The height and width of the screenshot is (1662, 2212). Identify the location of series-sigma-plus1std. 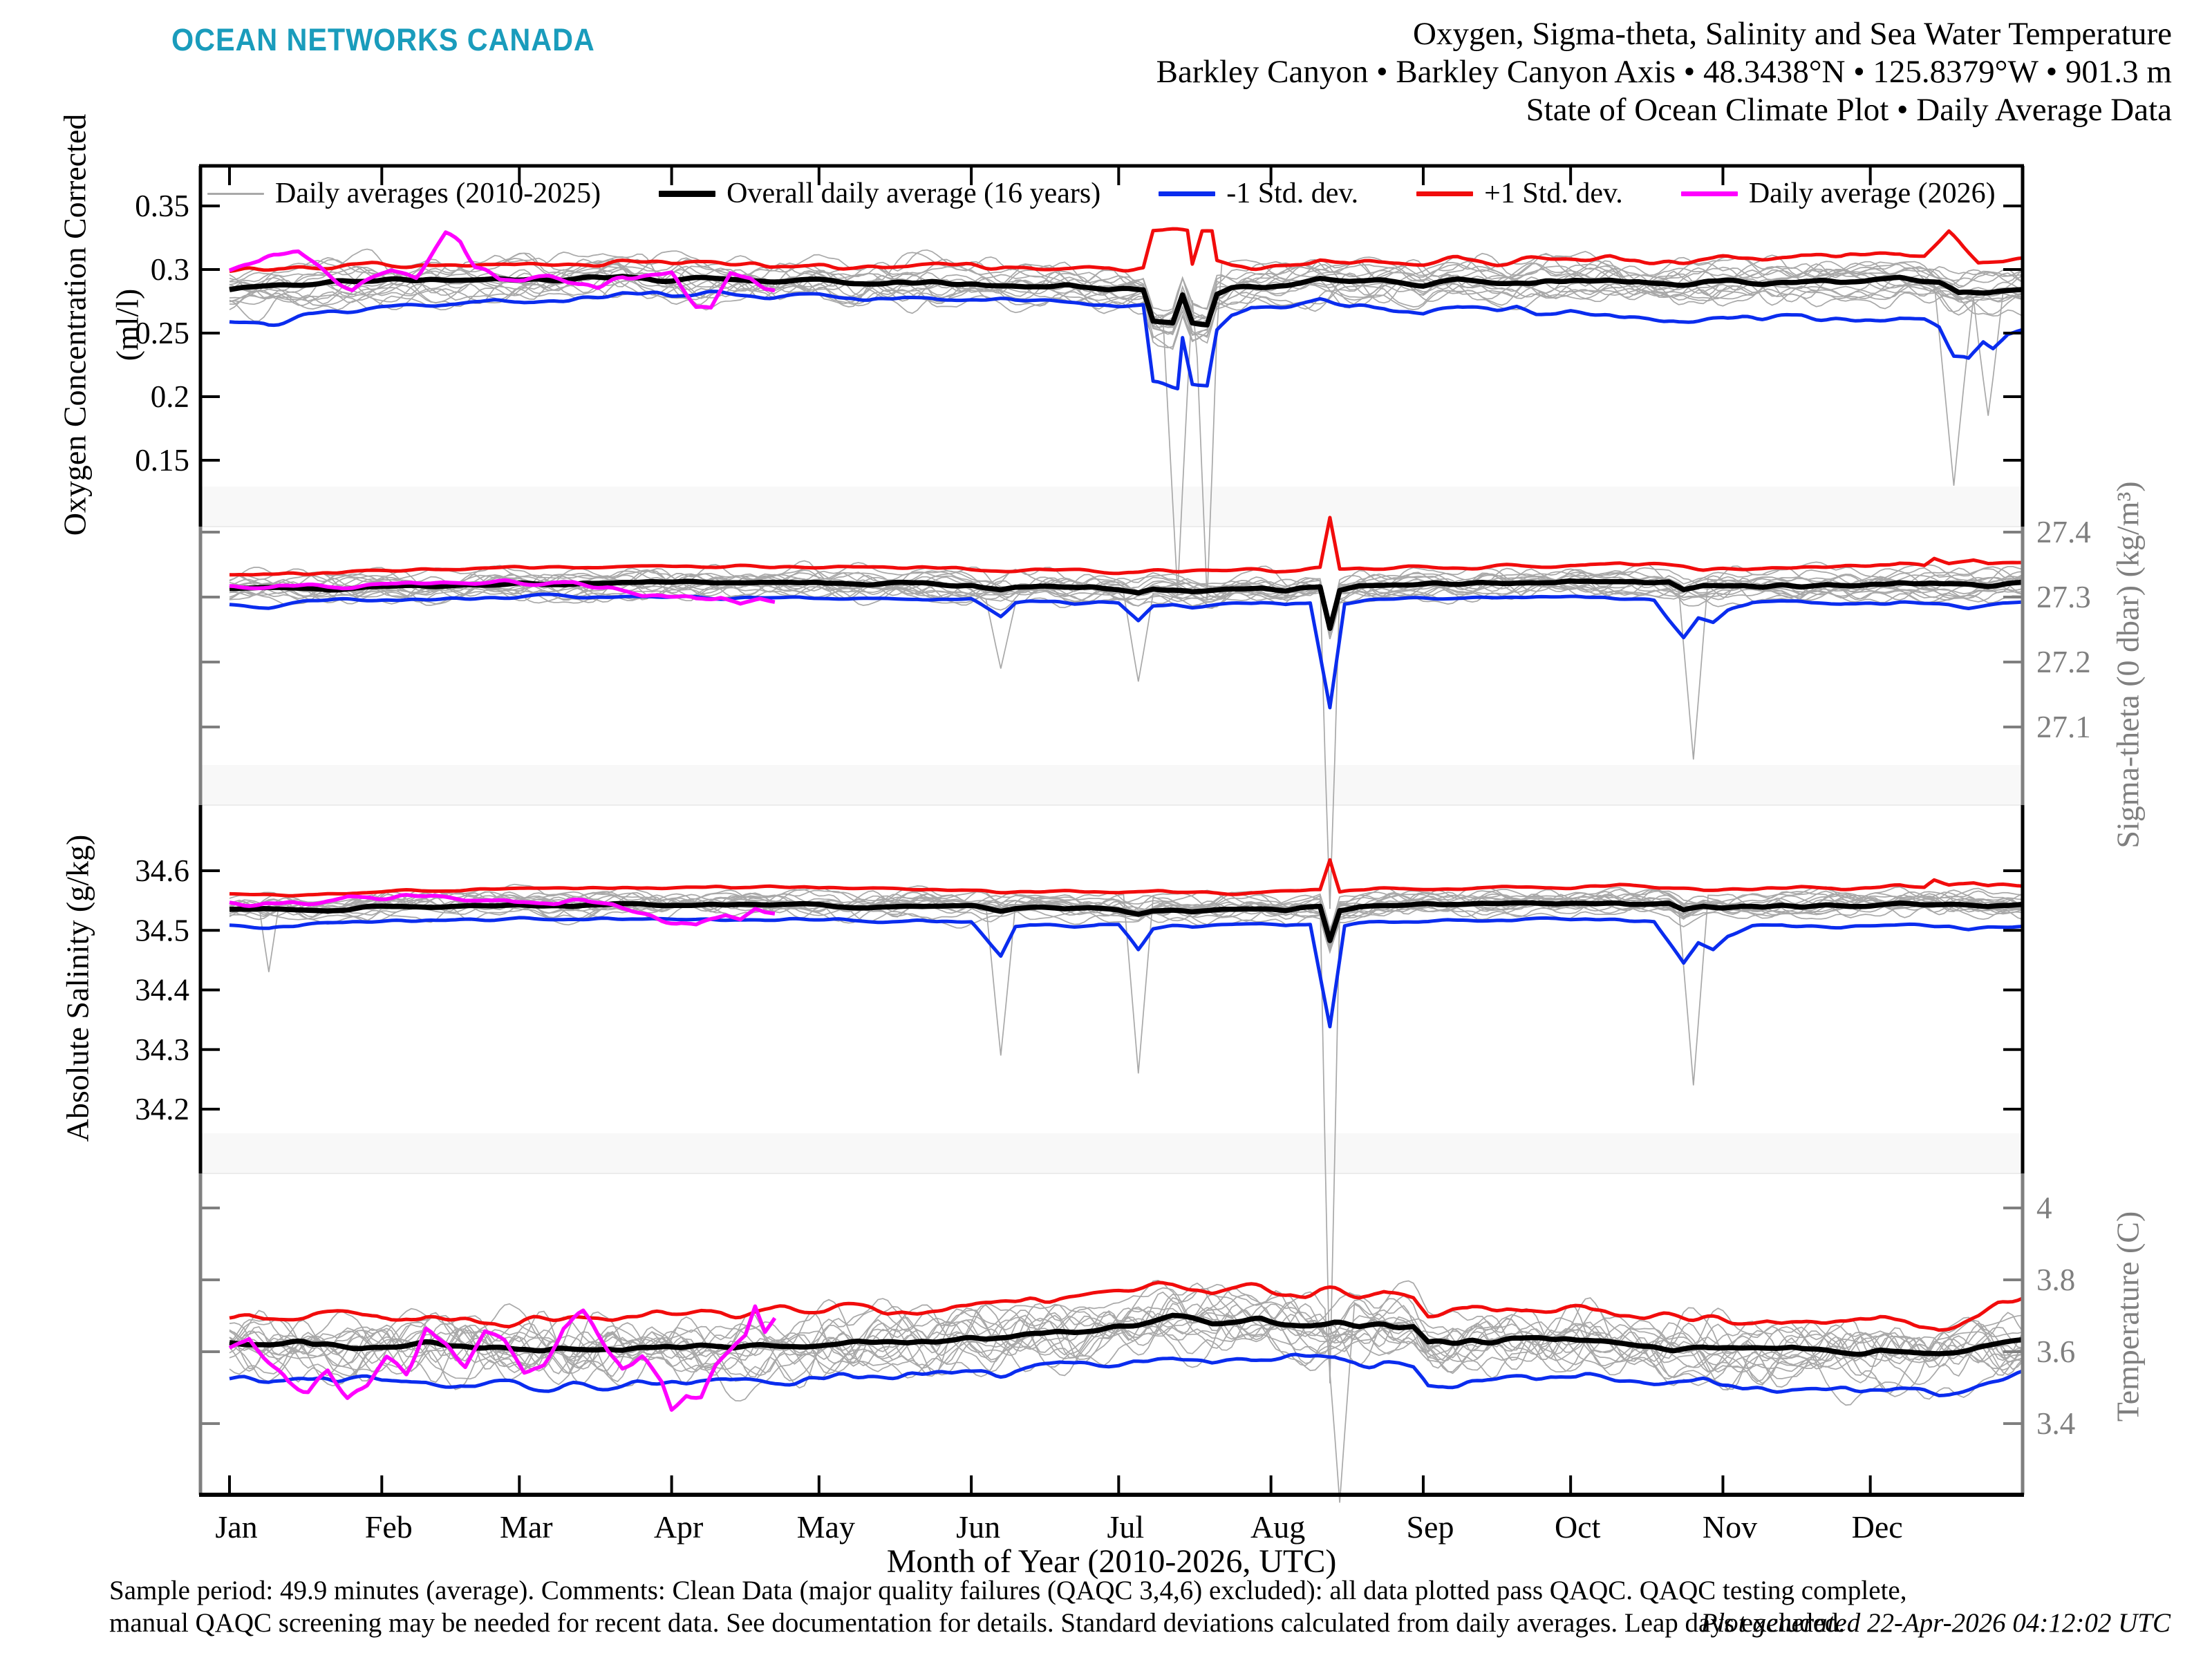
(1126, 546).